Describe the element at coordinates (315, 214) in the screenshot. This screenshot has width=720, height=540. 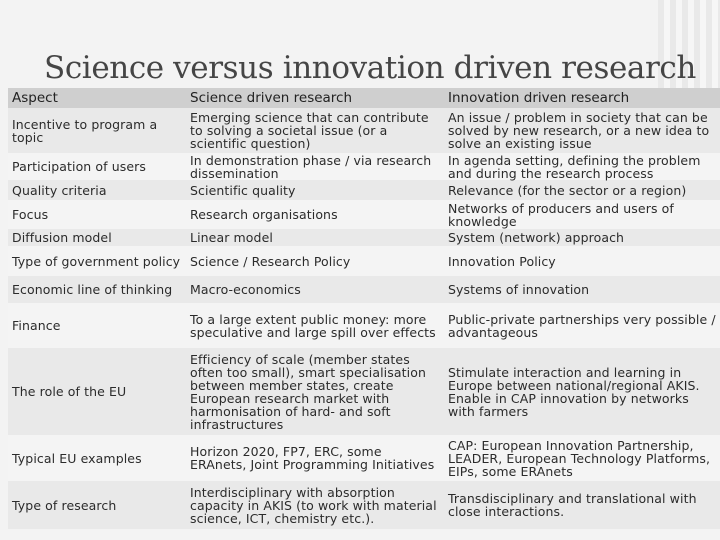
I see `science-cell: Research organisations` at that location.